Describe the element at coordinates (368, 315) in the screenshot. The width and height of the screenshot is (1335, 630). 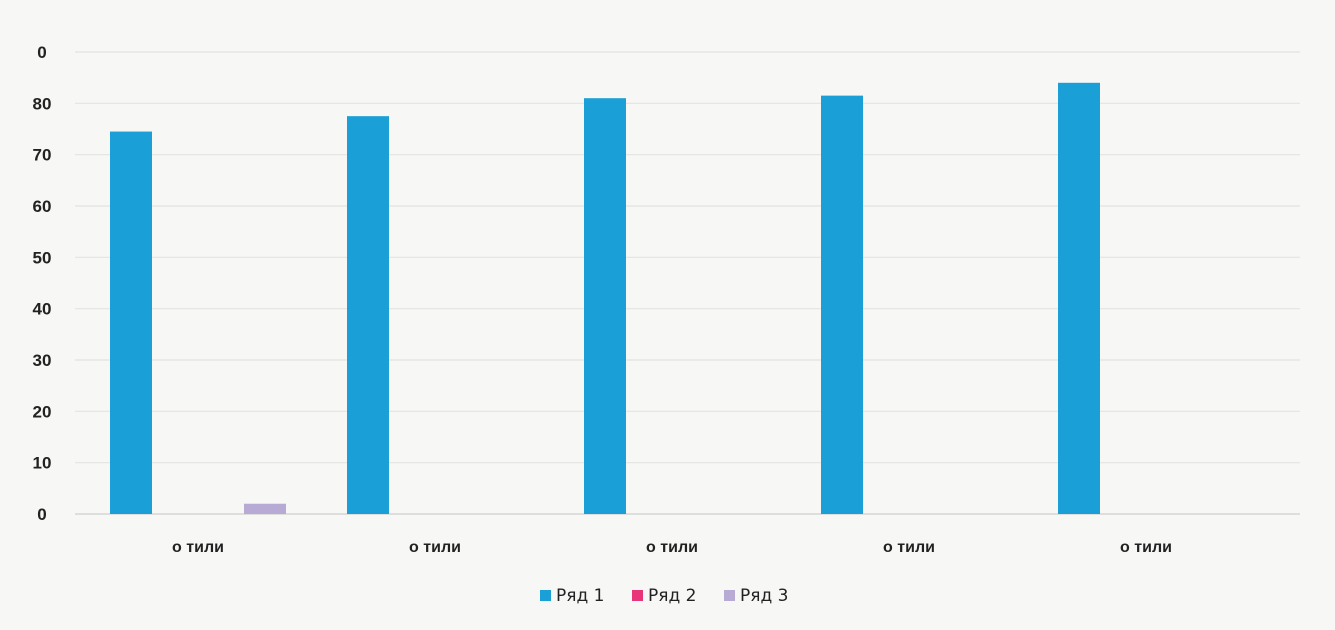
I see `bar-ряд-1-2` at that location.